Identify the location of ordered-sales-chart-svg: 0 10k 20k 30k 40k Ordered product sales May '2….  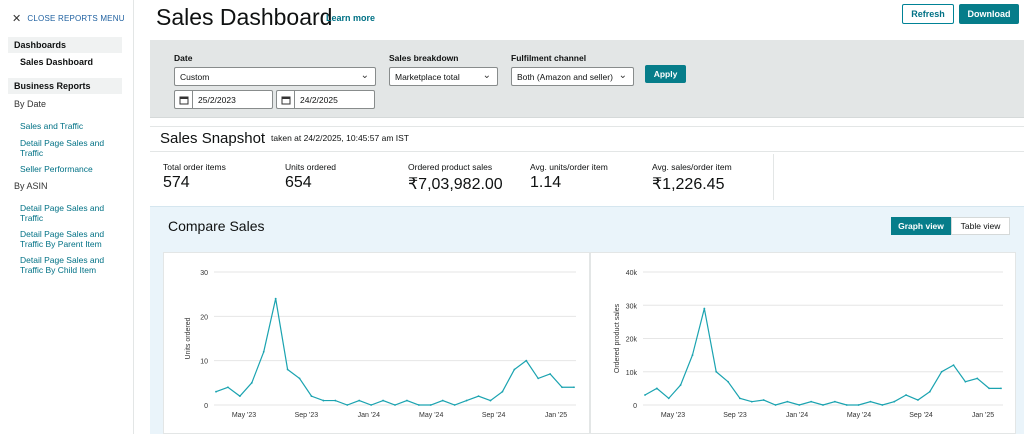
(808, 344).